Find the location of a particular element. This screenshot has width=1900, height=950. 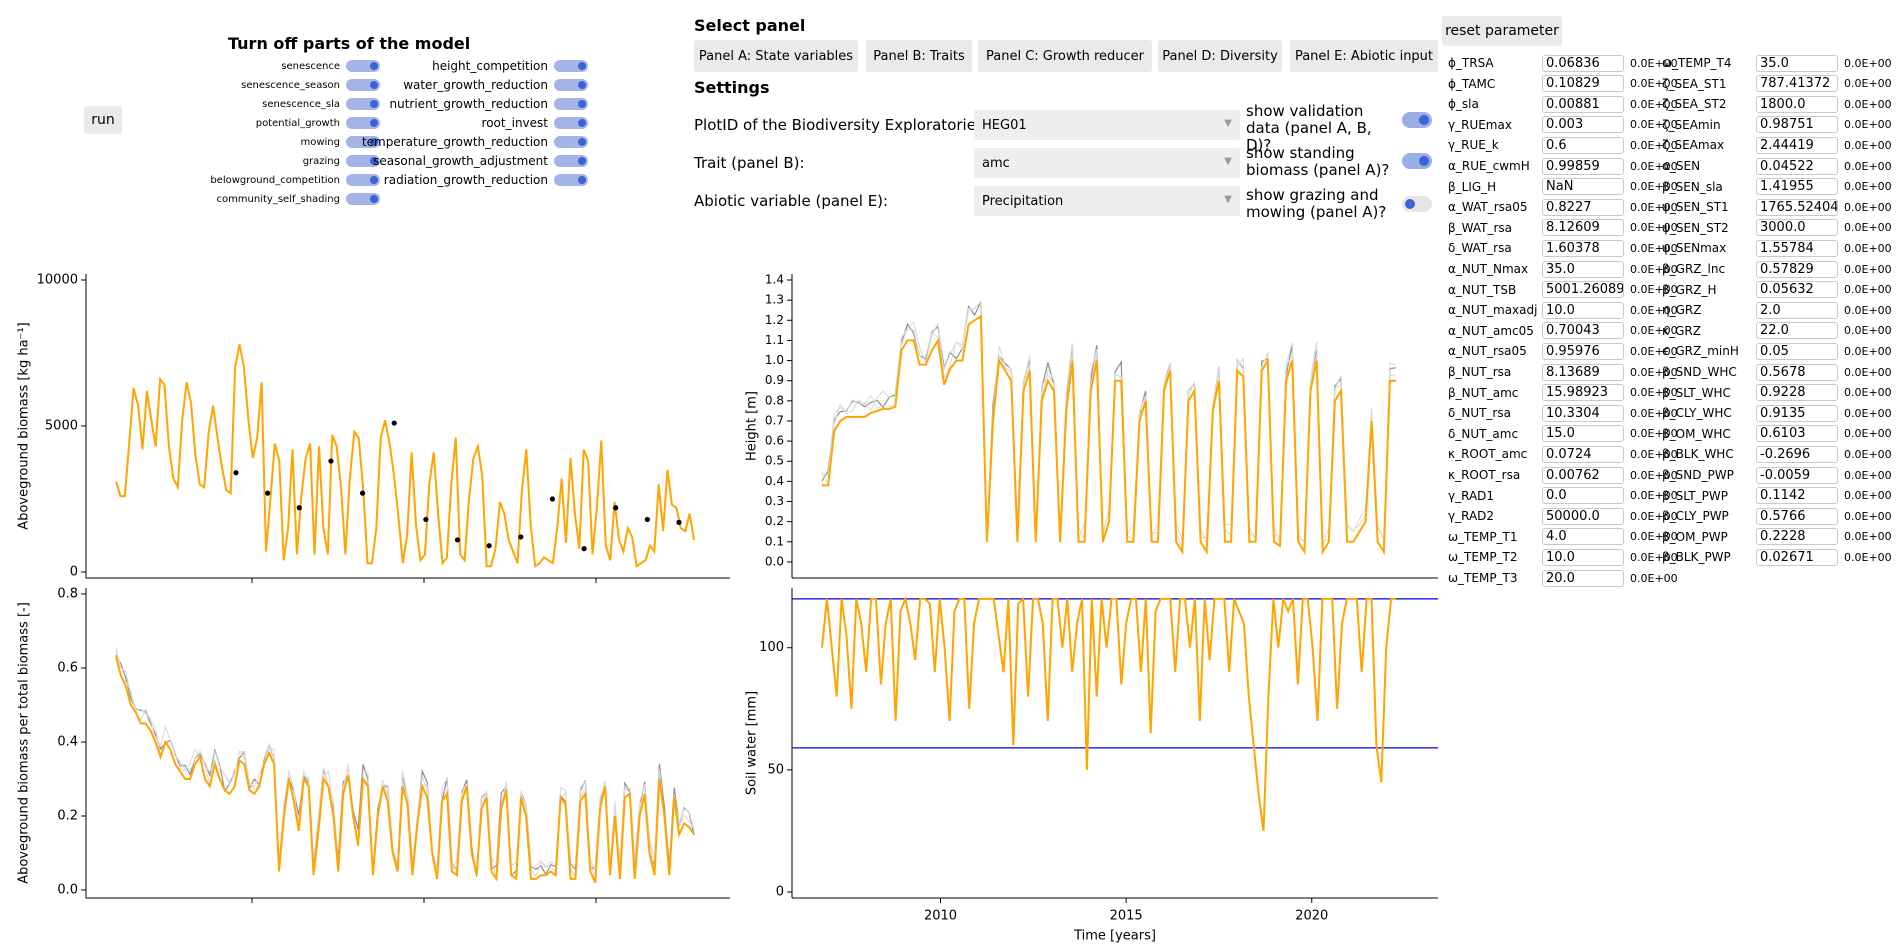

param-value-input: 0.57829 is located at coordinates (1797, 269).